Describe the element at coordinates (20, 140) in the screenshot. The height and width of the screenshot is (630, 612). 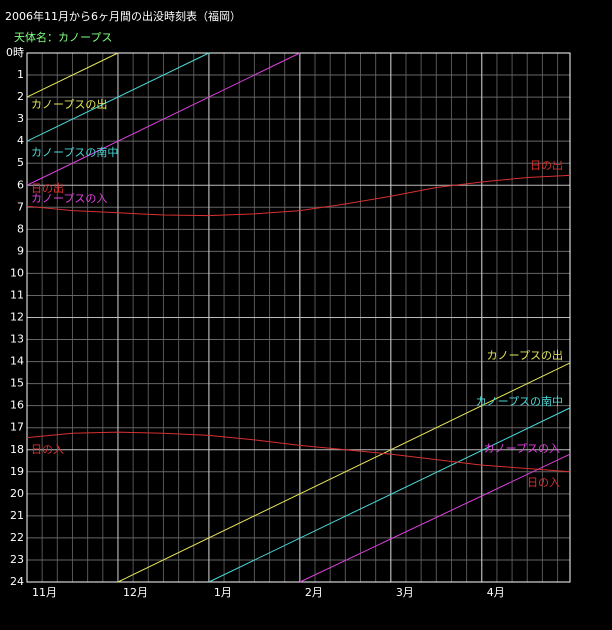
I see `y-tick-label: 4` at that location.